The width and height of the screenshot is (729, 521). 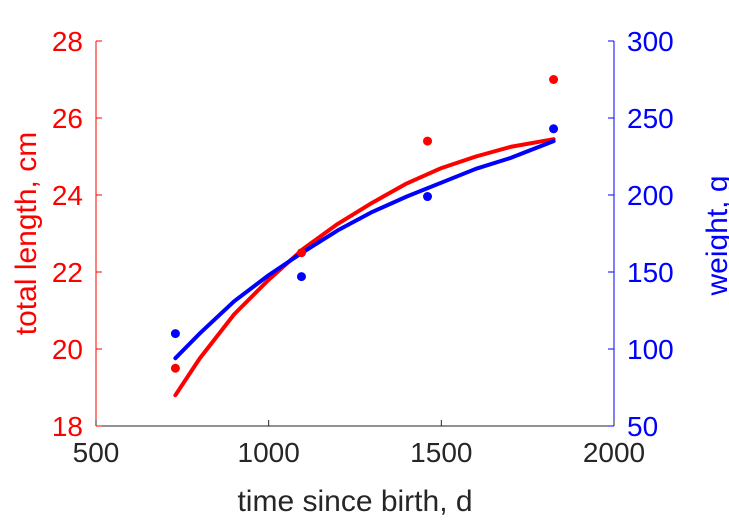 What do you see at coordinates (715, 235) in the screenshot?
I see `y-axis-right-label: weight, g` at bounding box center [715, 235].